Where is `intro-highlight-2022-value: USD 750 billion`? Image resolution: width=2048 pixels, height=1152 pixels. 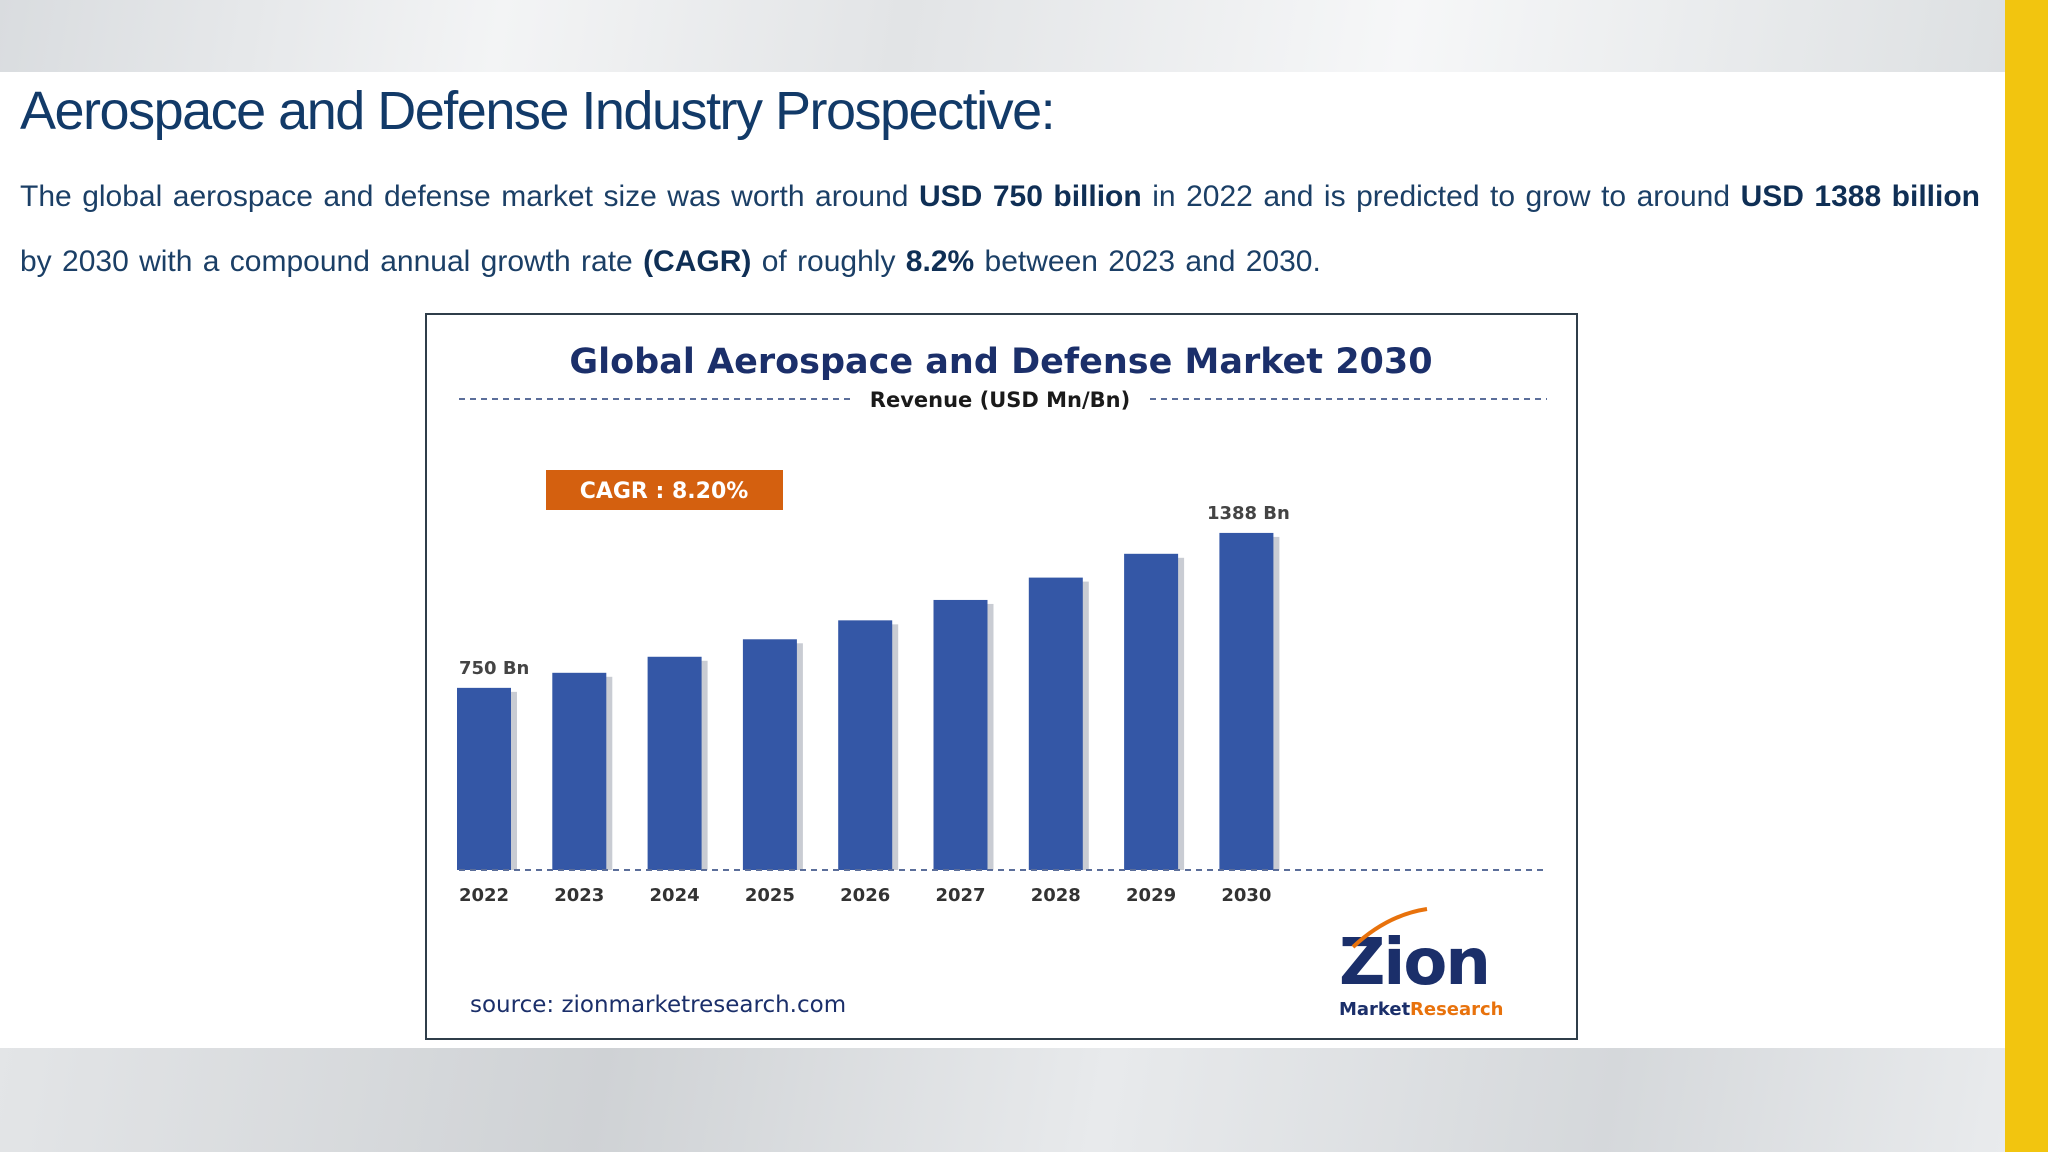 intro-highlight-2022-value: USD 750 billion is located at coordinates (1030, 196).